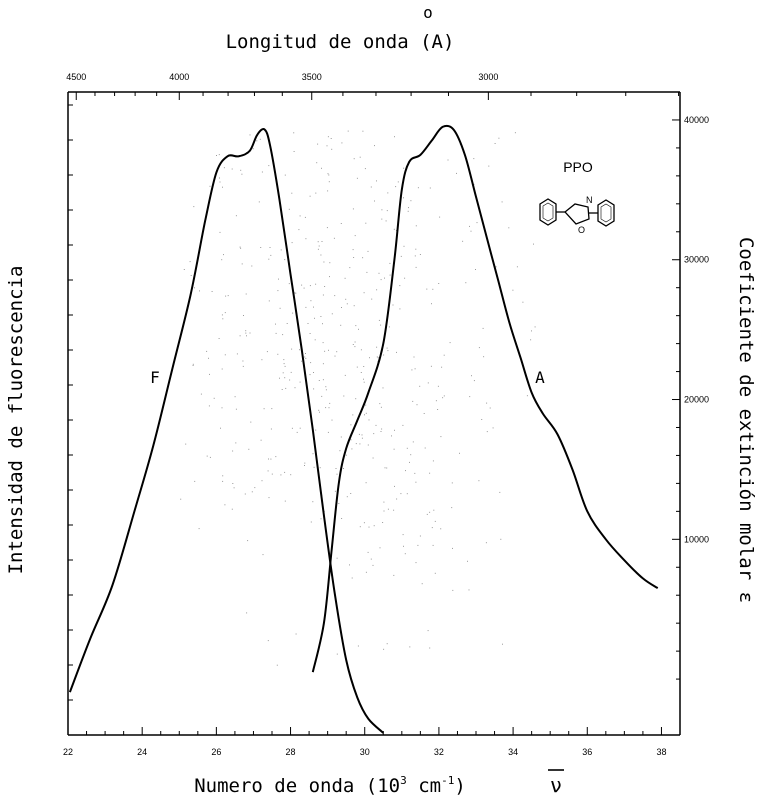 The height and width of the screenshot is (809, 761). I want to click on x-tick-label: 26, so click(216, 752).